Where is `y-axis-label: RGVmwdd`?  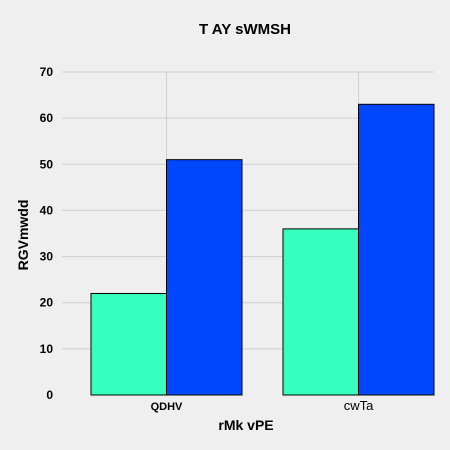 y-axis-label: RGVmwdd is located at coordinates (23, 235).